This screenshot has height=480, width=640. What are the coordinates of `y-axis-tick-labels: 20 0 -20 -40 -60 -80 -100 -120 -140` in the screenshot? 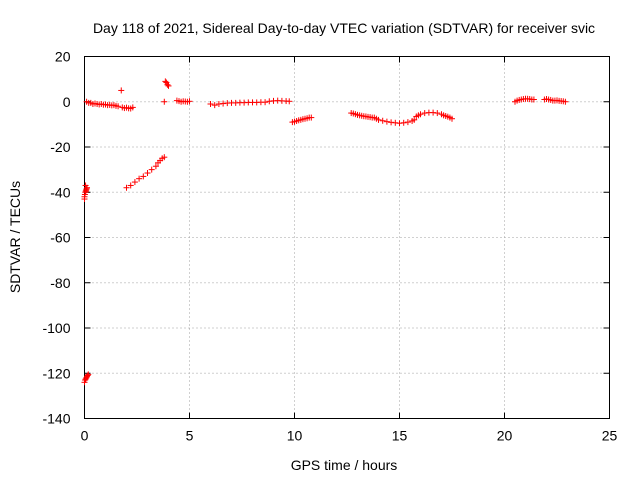 It's located at (56, 238).